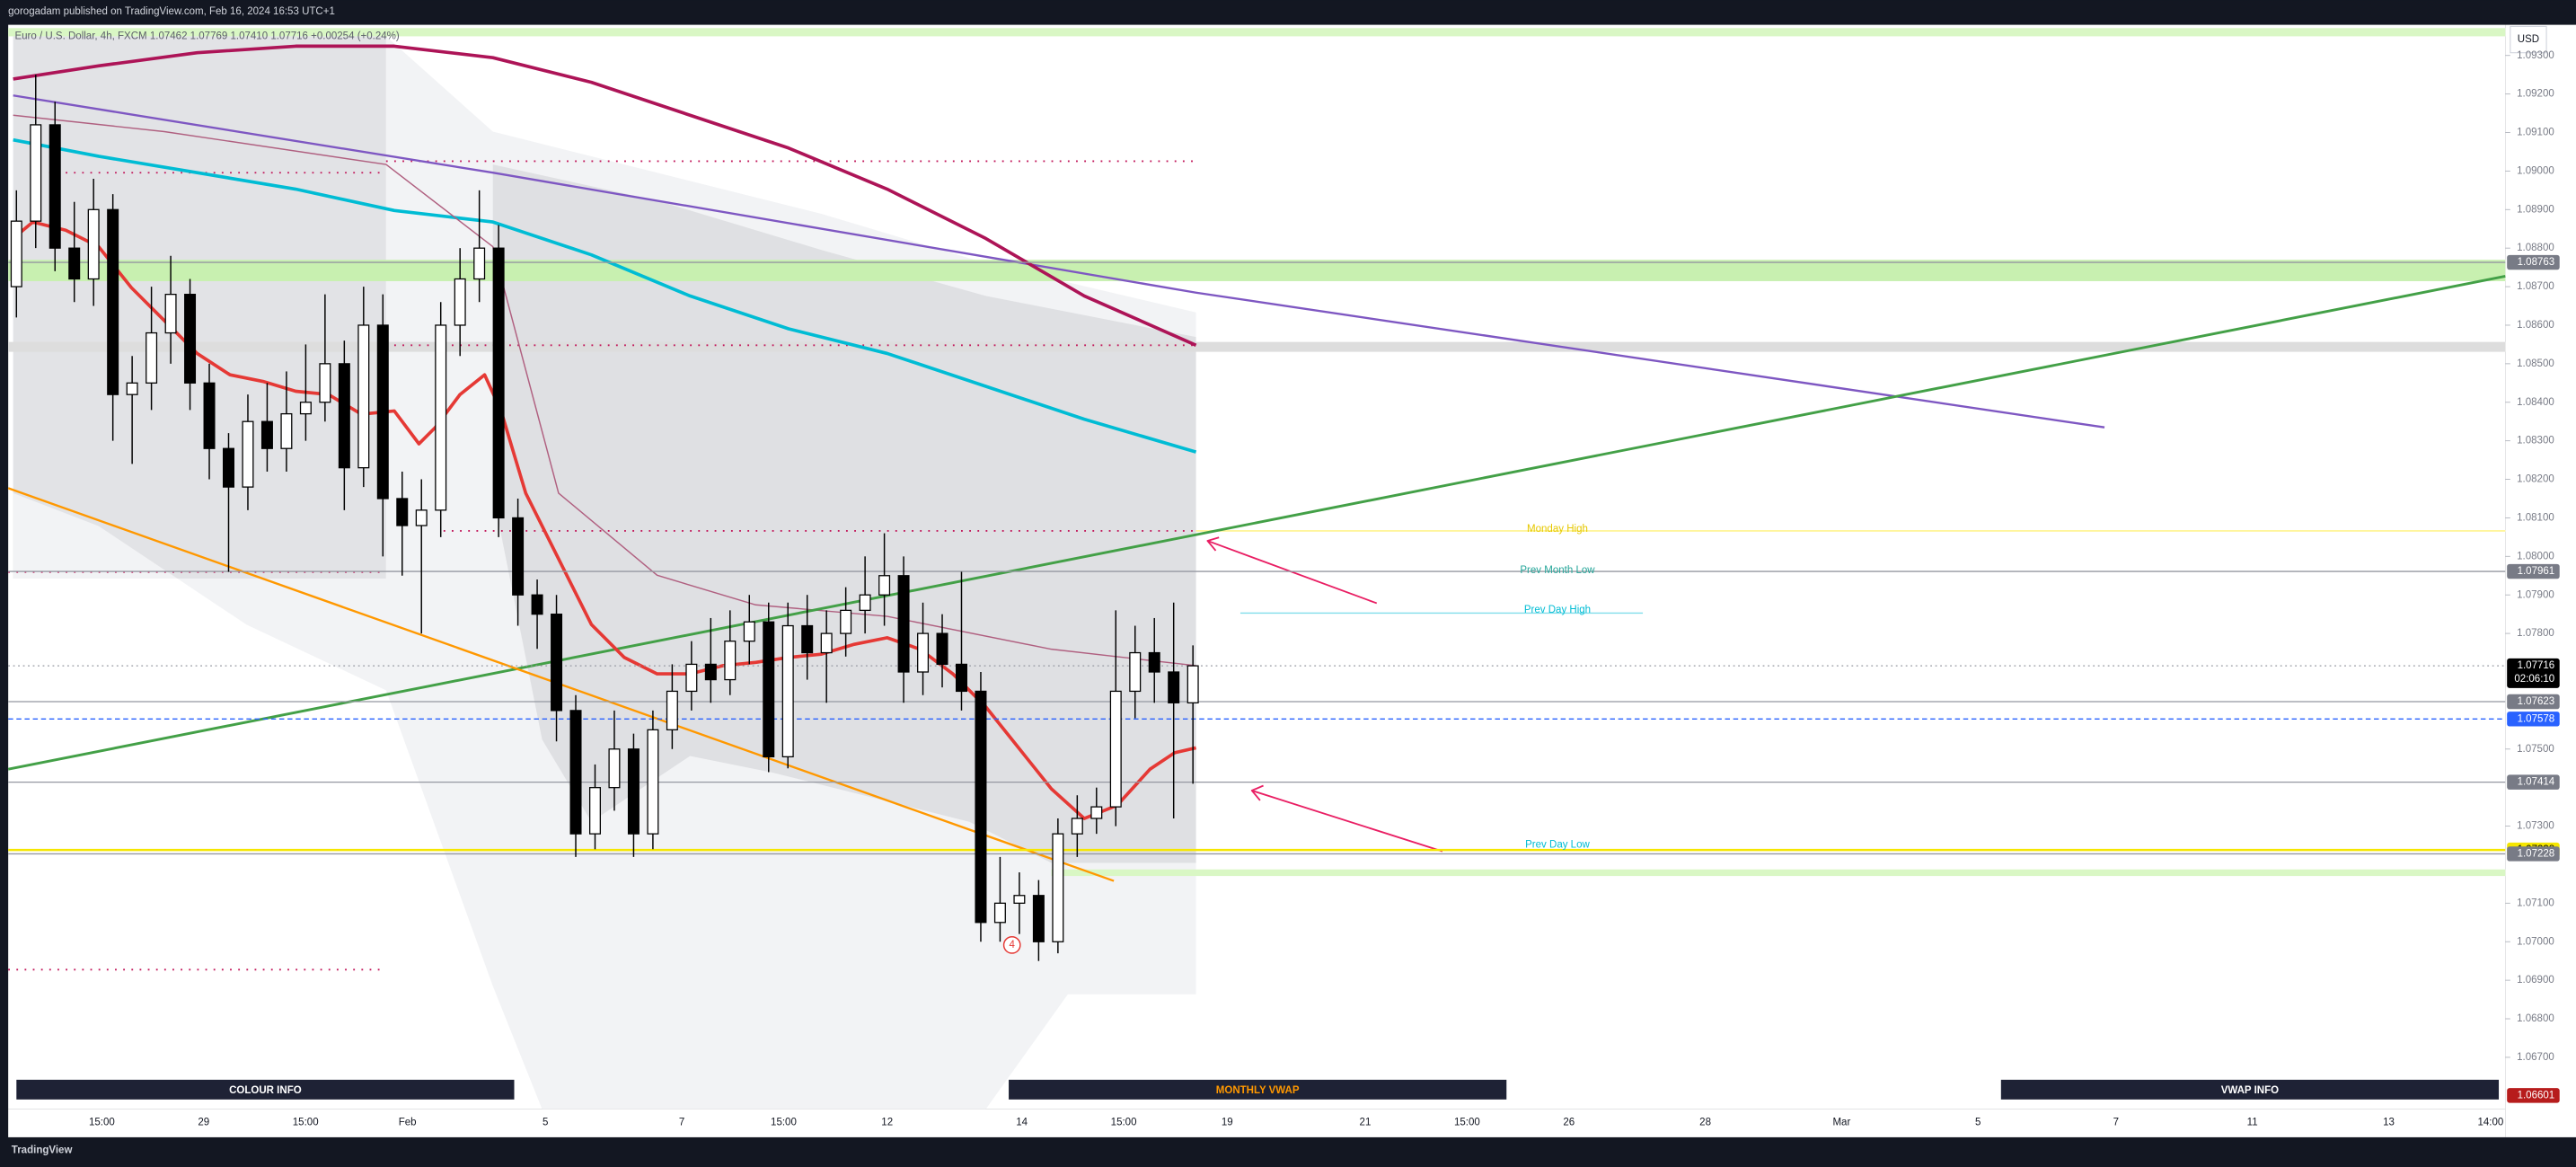 This screenshot has width=2576, height=1167. Describe the element at coordinates (2536, 1095) in the screenshot. I see `price-tag-label: 1.06601` at that location.